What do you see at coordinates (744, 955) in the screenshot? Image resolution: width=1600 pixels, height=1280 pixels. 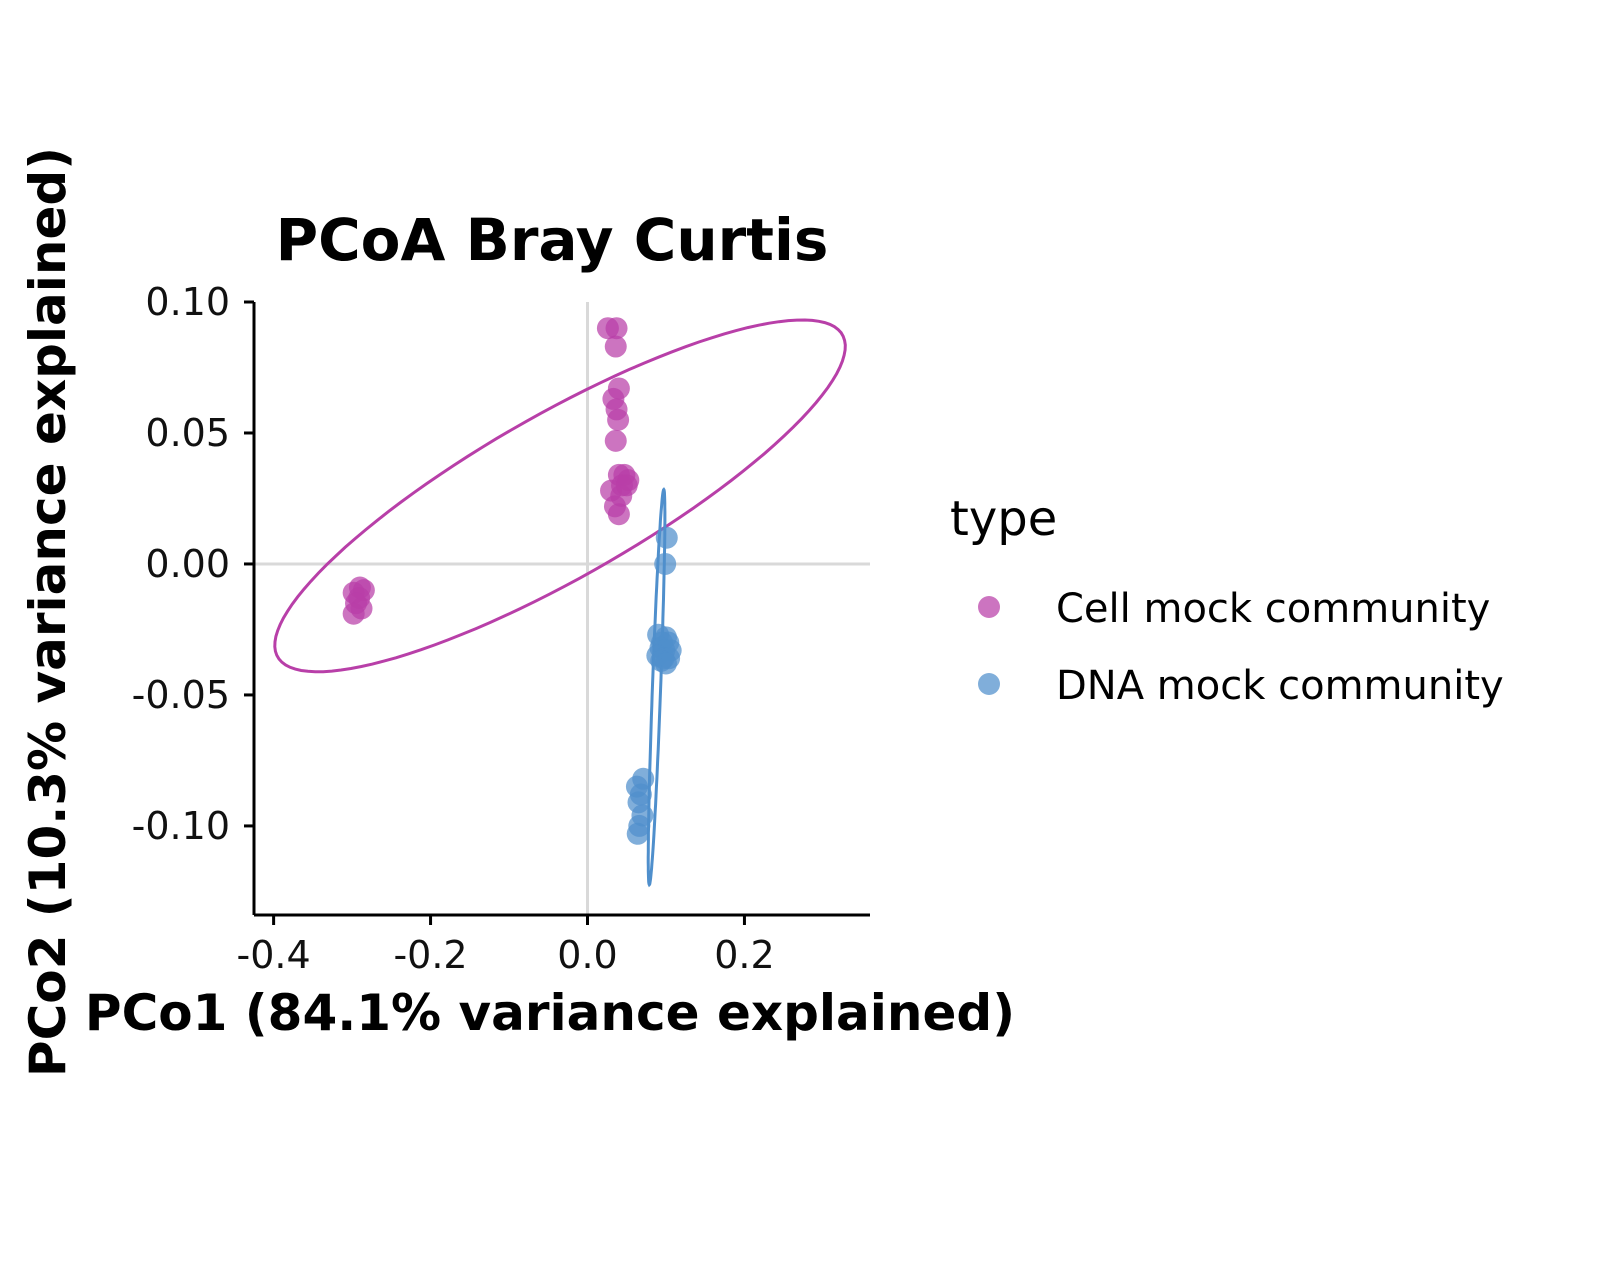 I see `x-tick-label: 0.2` at bounding box center [744, 955].